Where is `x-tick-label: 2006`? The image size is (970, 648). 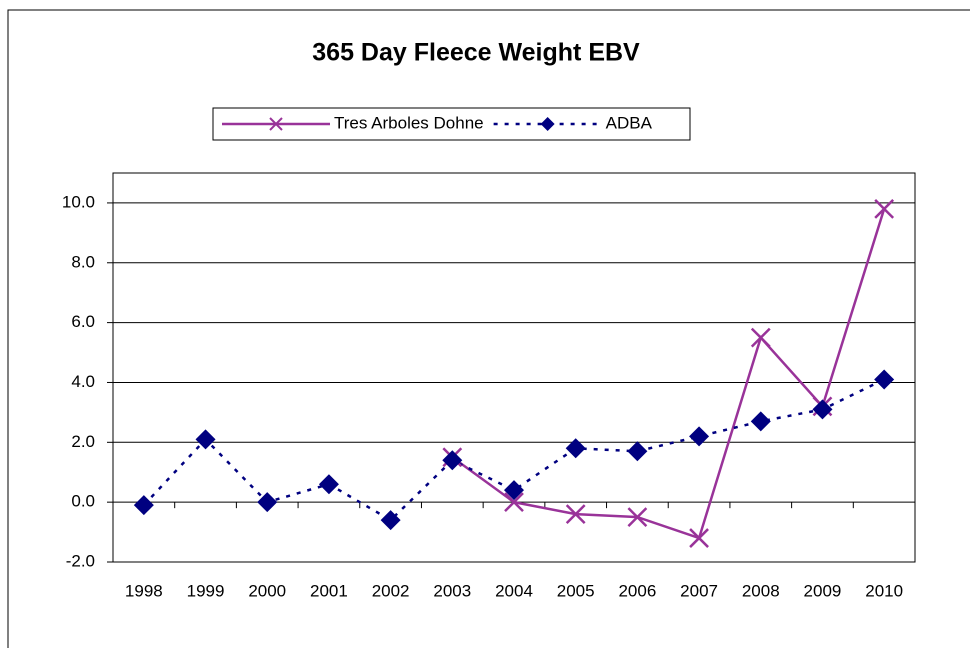 x-tick-label: 2006 is located at coordinates (637, 590).